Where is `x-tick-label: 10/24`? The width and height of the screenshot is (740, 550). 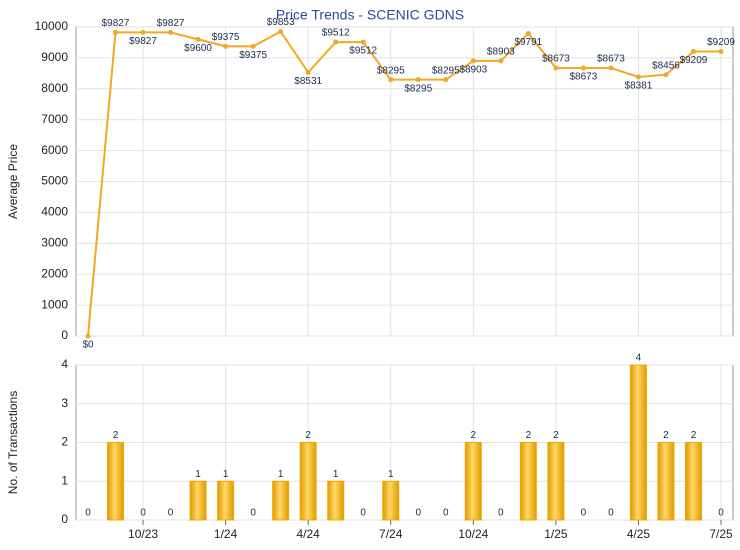 x-tick-label: 10/24 is located at coordinates (473, 534).